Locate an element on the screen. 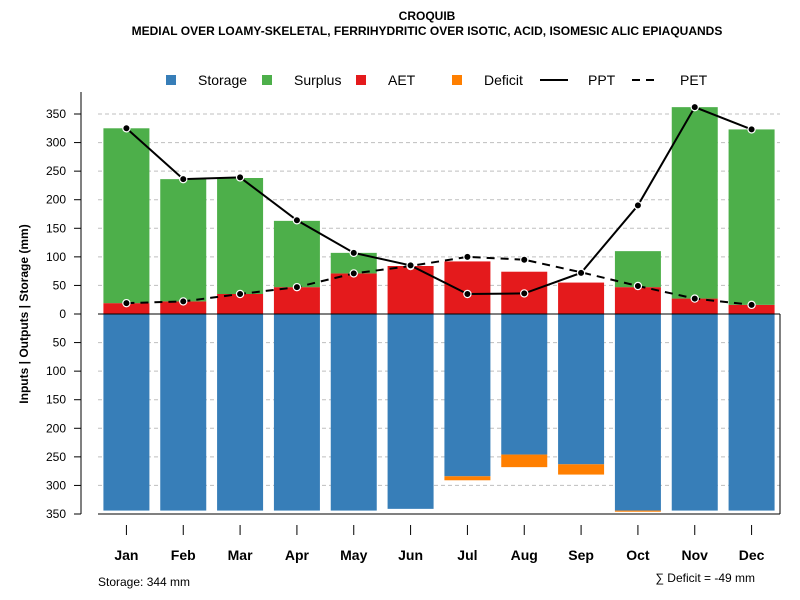 The image size is (800, 600). surplus-bar-dec is located at coordinates (751, 217).